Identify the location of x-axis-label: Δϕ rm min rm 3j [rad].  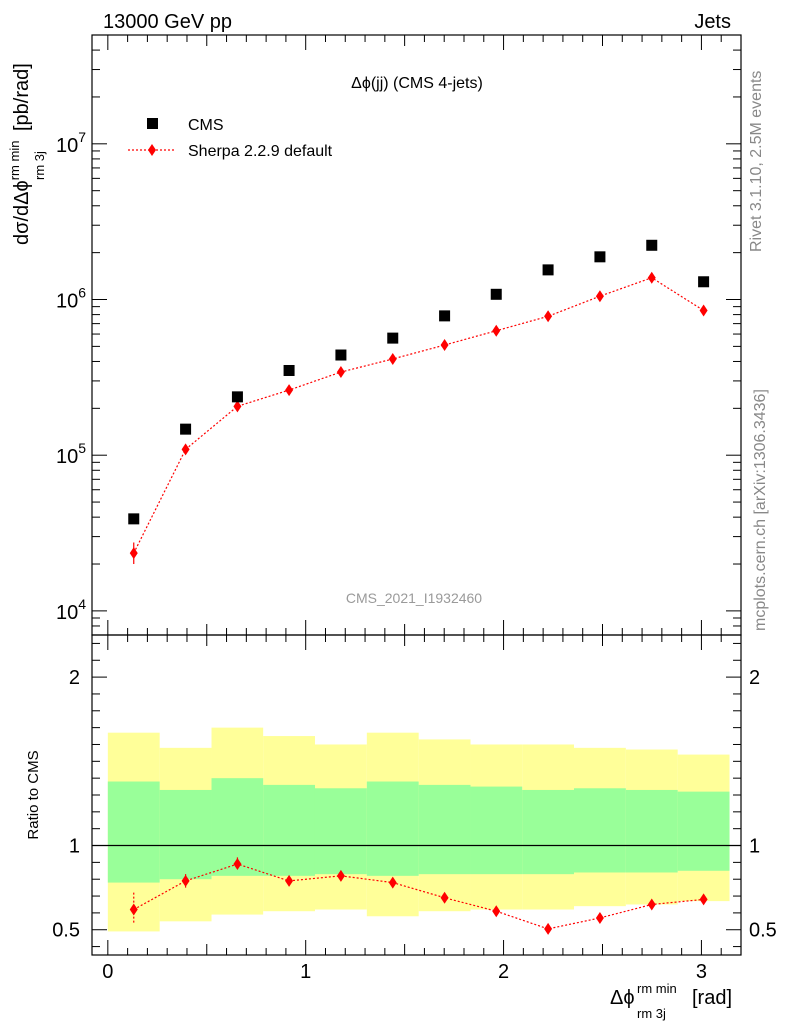
(671, 1001).